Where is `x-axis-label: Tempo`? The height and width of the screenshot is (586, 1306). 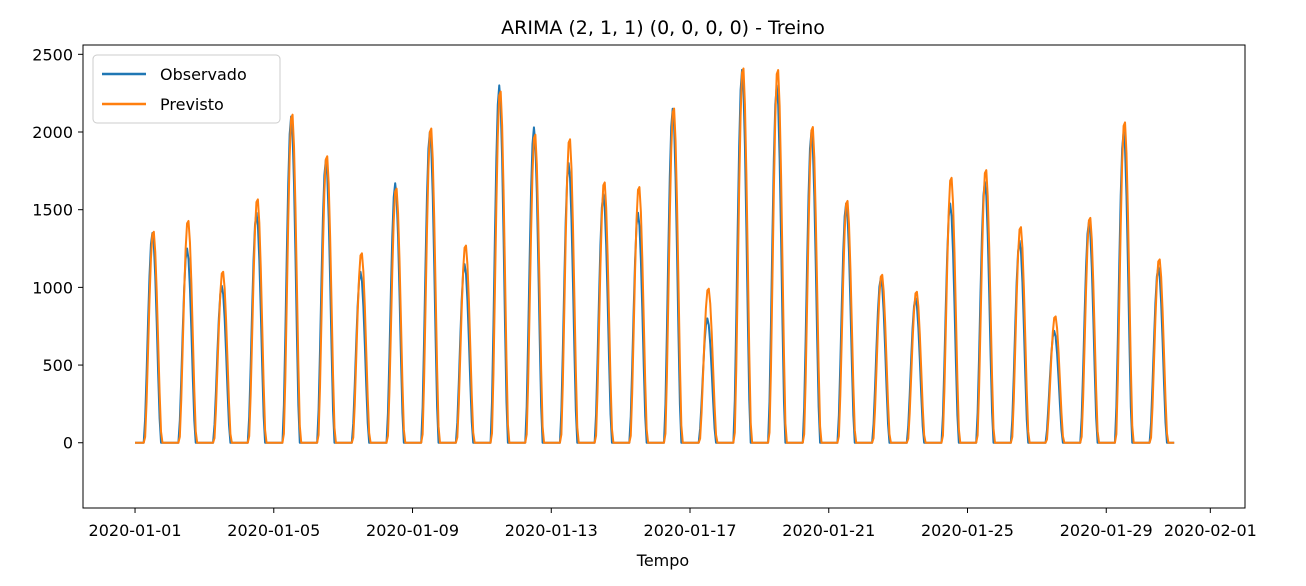
x-axis-label: Tempo is located at coordinates (662, 560).